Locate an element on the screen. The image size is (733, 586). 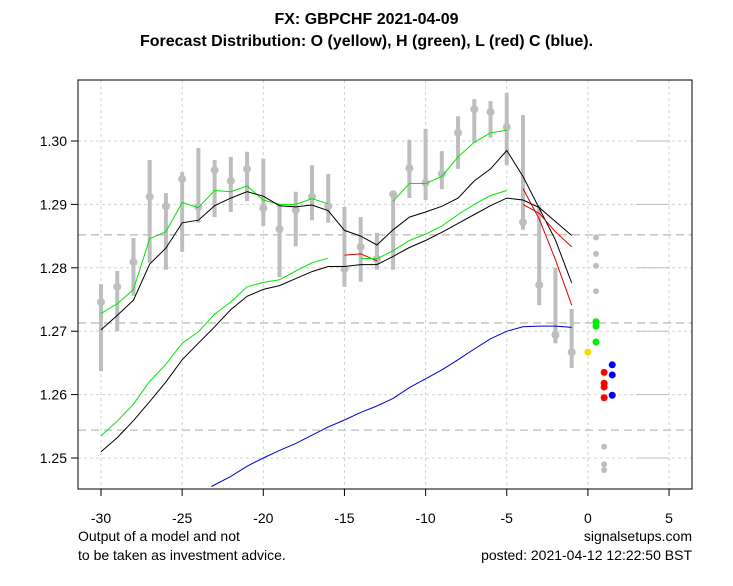
disclaimer-line-1: Output of a model and not is located at coordinates (159, 536).